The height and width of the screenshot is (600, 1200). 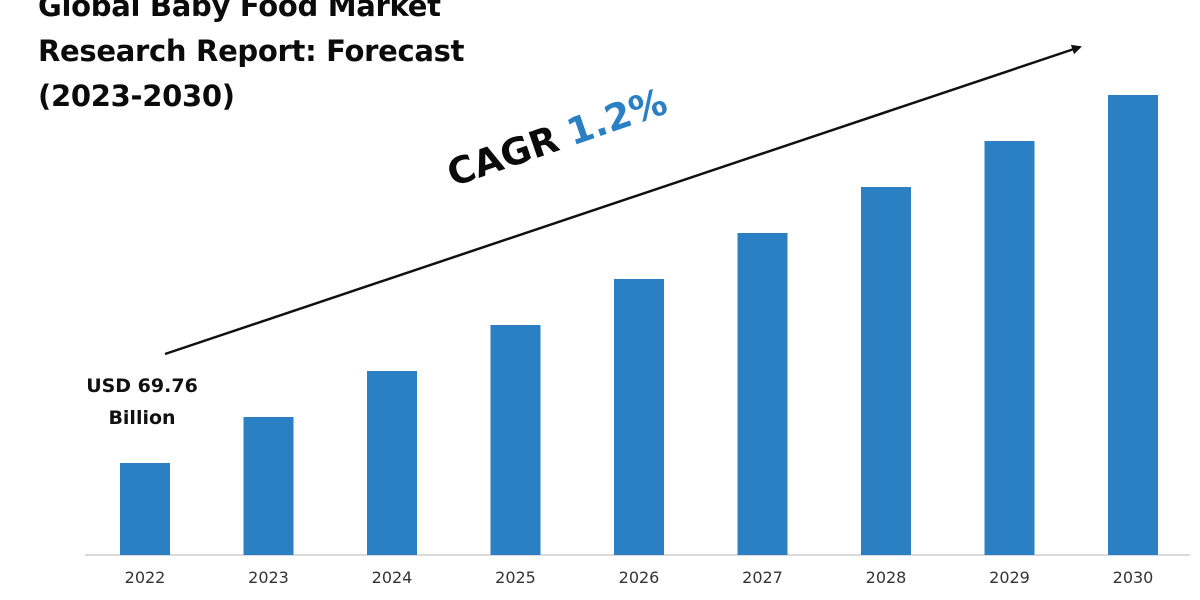 What do you see at coordinates (639, 417) in the screenshot?
I see `bar-2026` at bounding box center [639, 417].